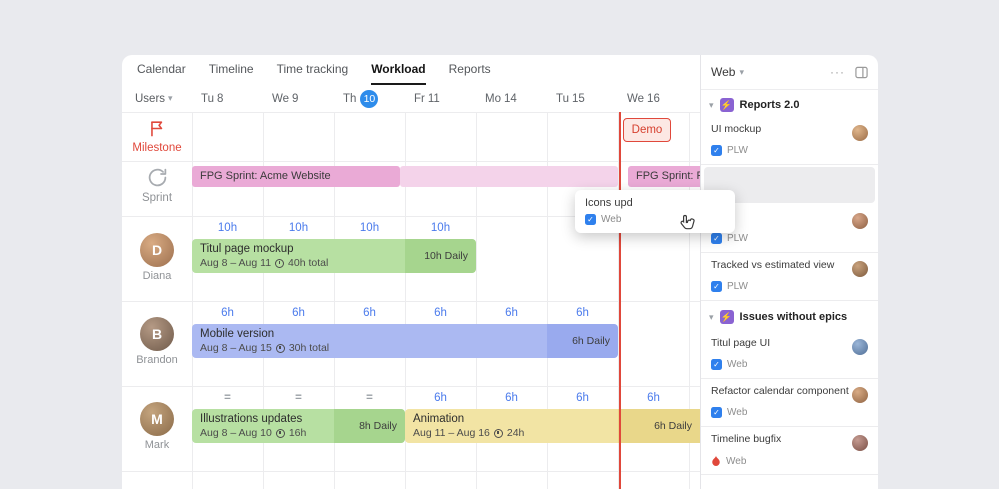  Describe the element at coordinates (157, 98) in the screenshot. I see `users-dropdown: Users ▾` at that location.